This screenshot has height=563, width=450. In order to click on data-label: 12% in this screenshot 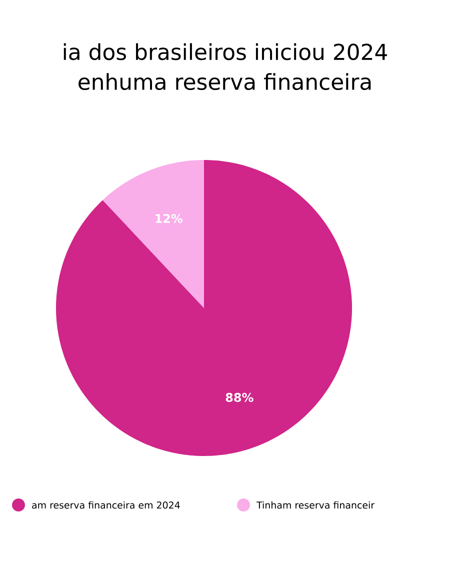, I will do `click(169, 219)`.